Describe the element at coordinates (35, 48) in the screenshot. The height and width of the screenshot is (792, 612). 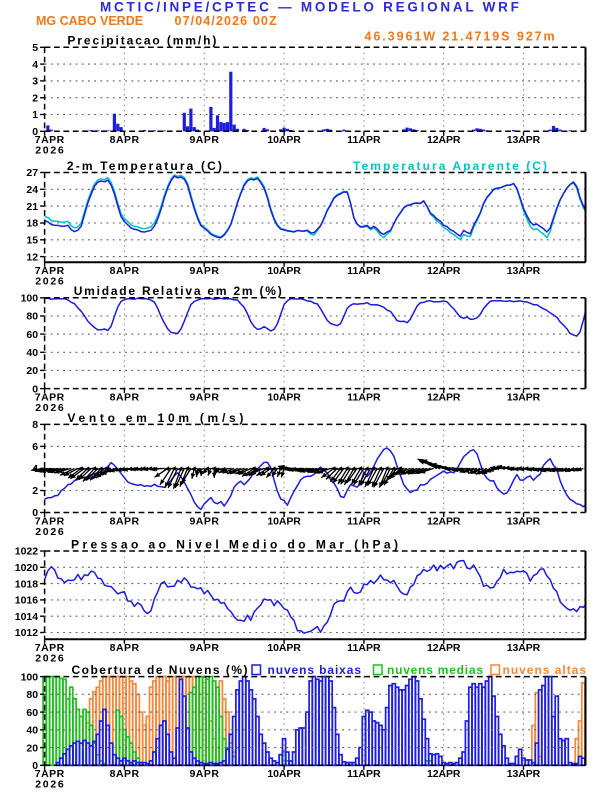
I see `svg-text: 5` at that location.